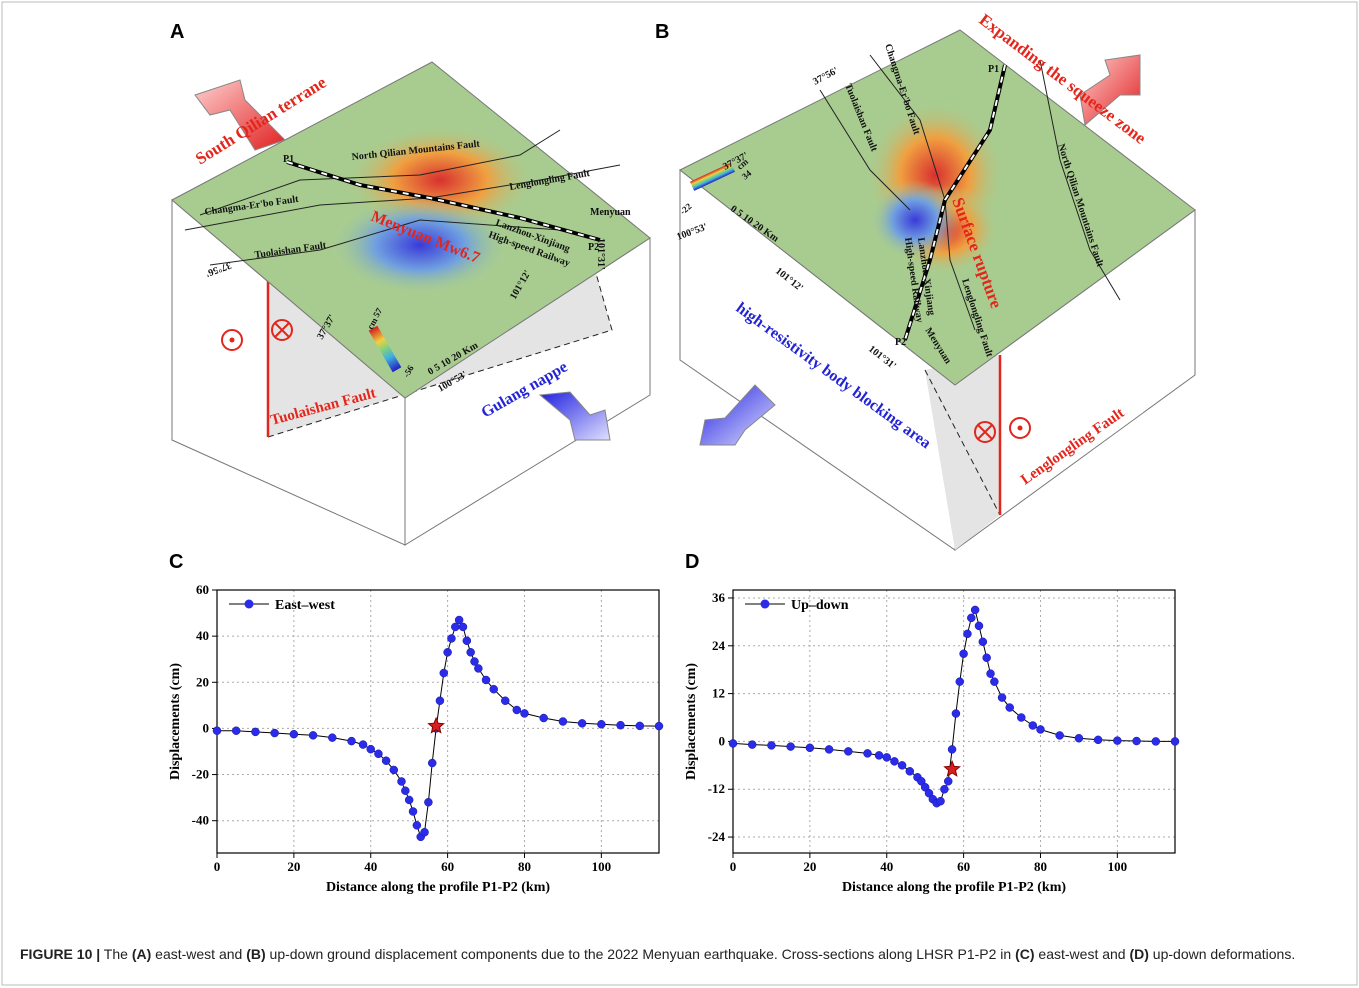 Image resolution: width=1359 pixels, height=988 pixels. What do you see at coordinates (662, 32) in the screenshot?
I see `panel-label: B` at bounding box center [662, 32].